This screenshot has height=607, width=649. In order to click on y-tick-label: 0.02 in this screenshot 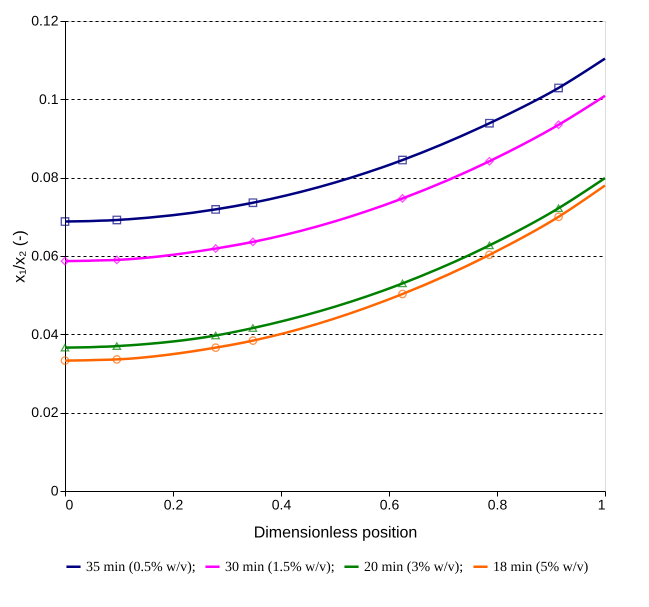, I will do `click(45, 412)`.